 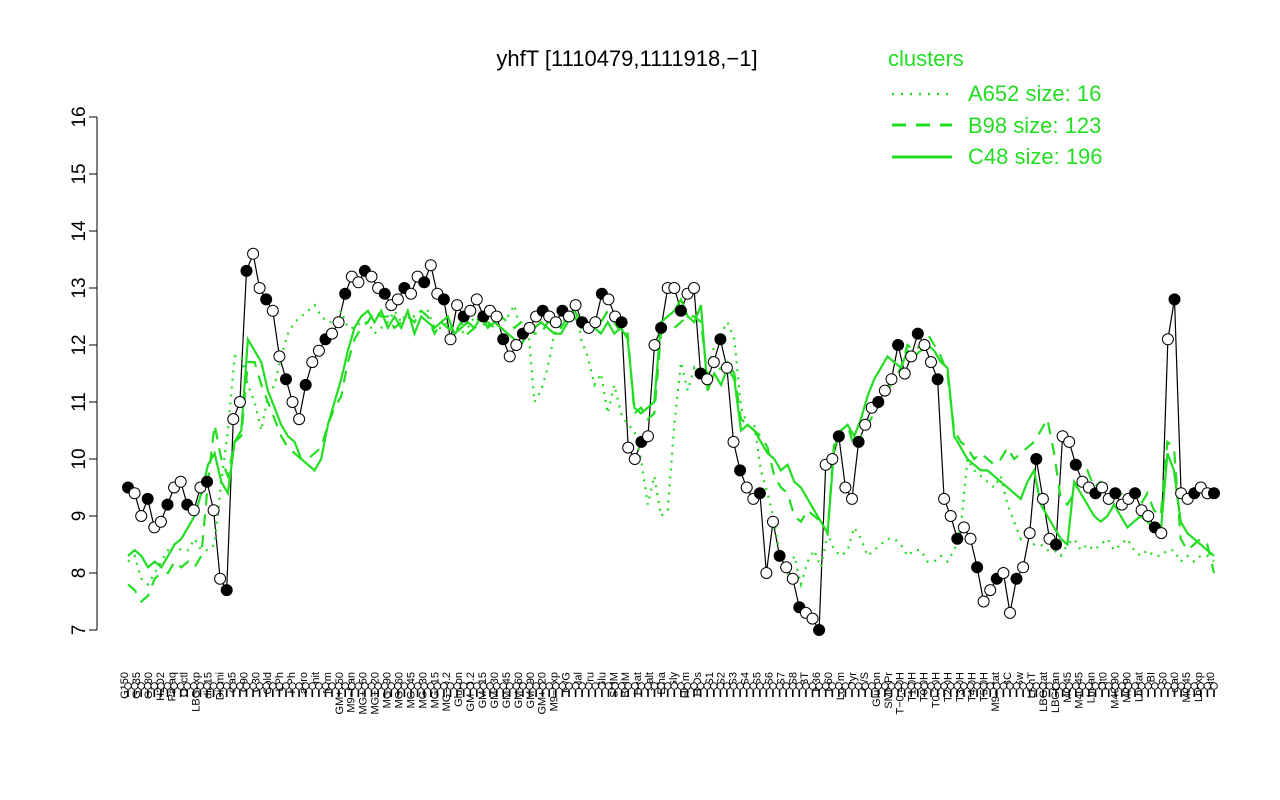 I want to click on x-tick-label: SMMPr, so click(x=889, y=690).